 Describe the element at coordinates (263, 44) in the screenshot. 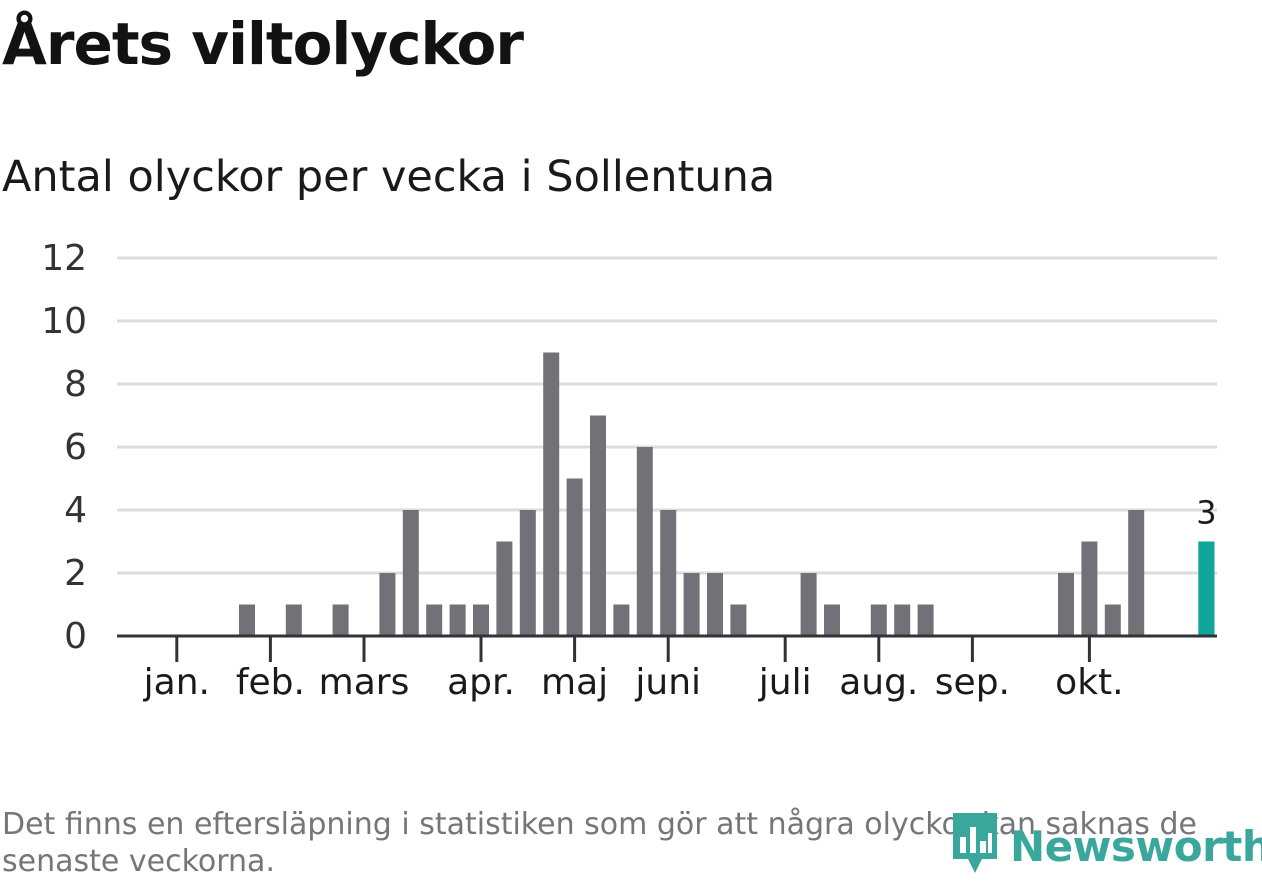

I see `chart-title: Årets viltolyckor` at that location.